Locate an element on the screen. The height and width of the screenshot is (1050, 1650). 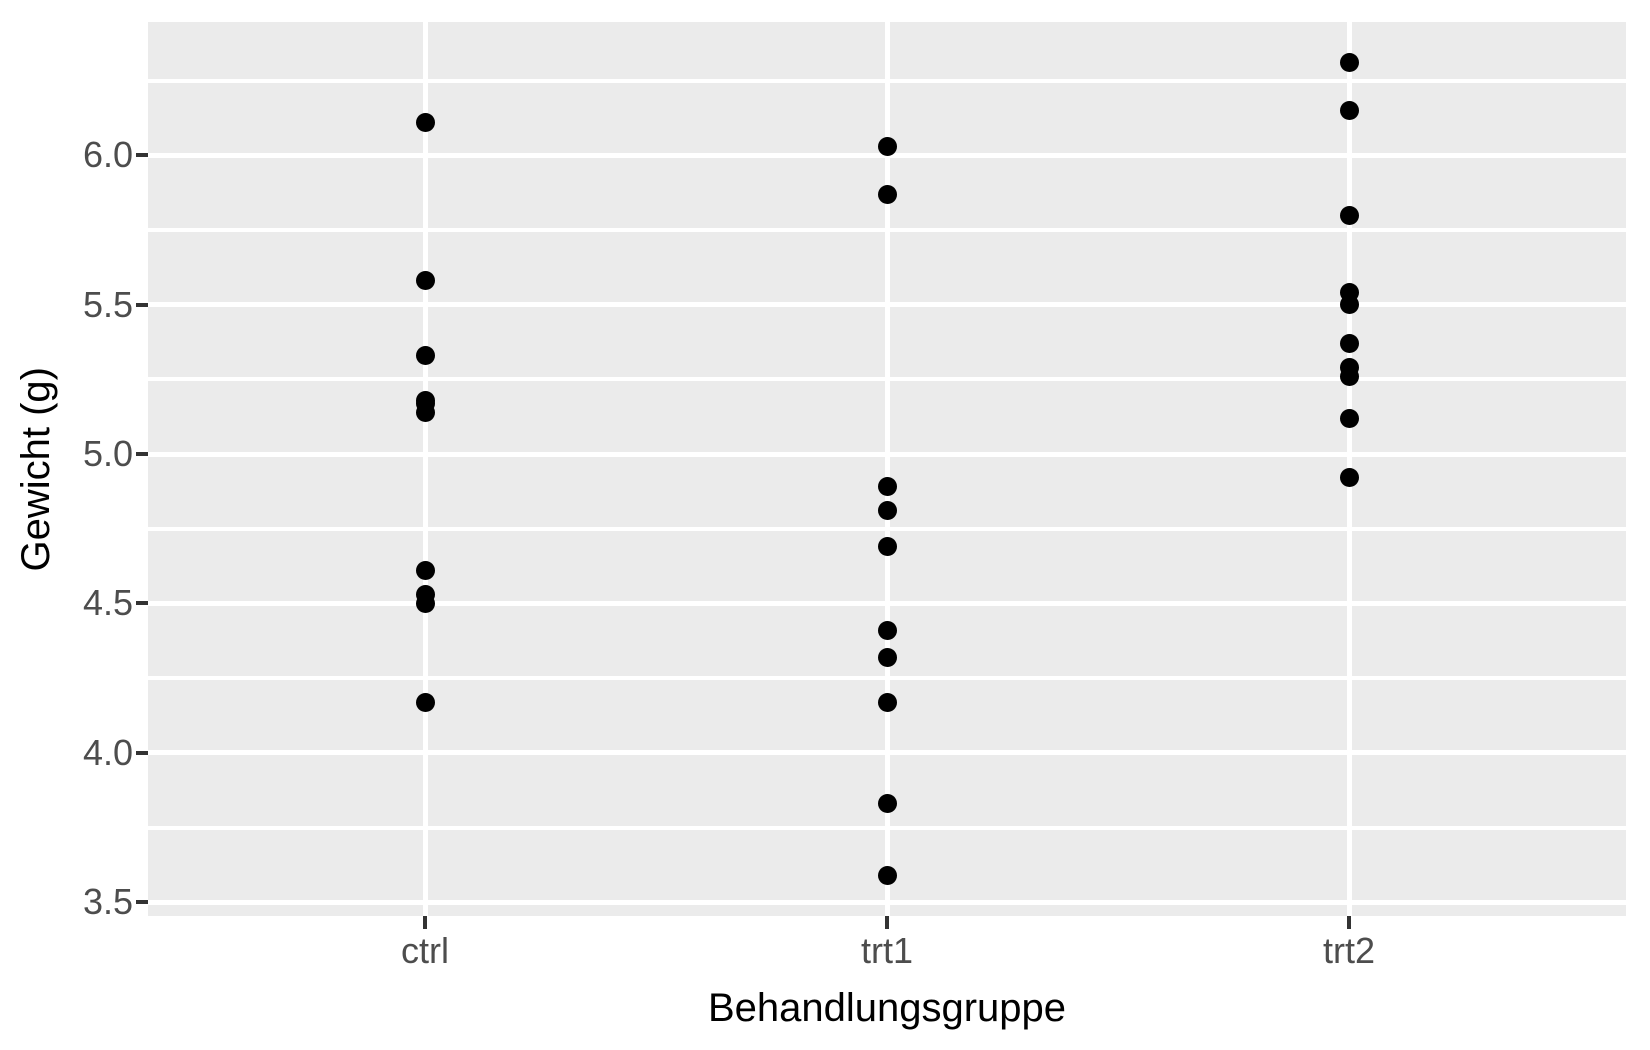
x-axis-tick-label: trt1 is located at coordinates (886, 950).